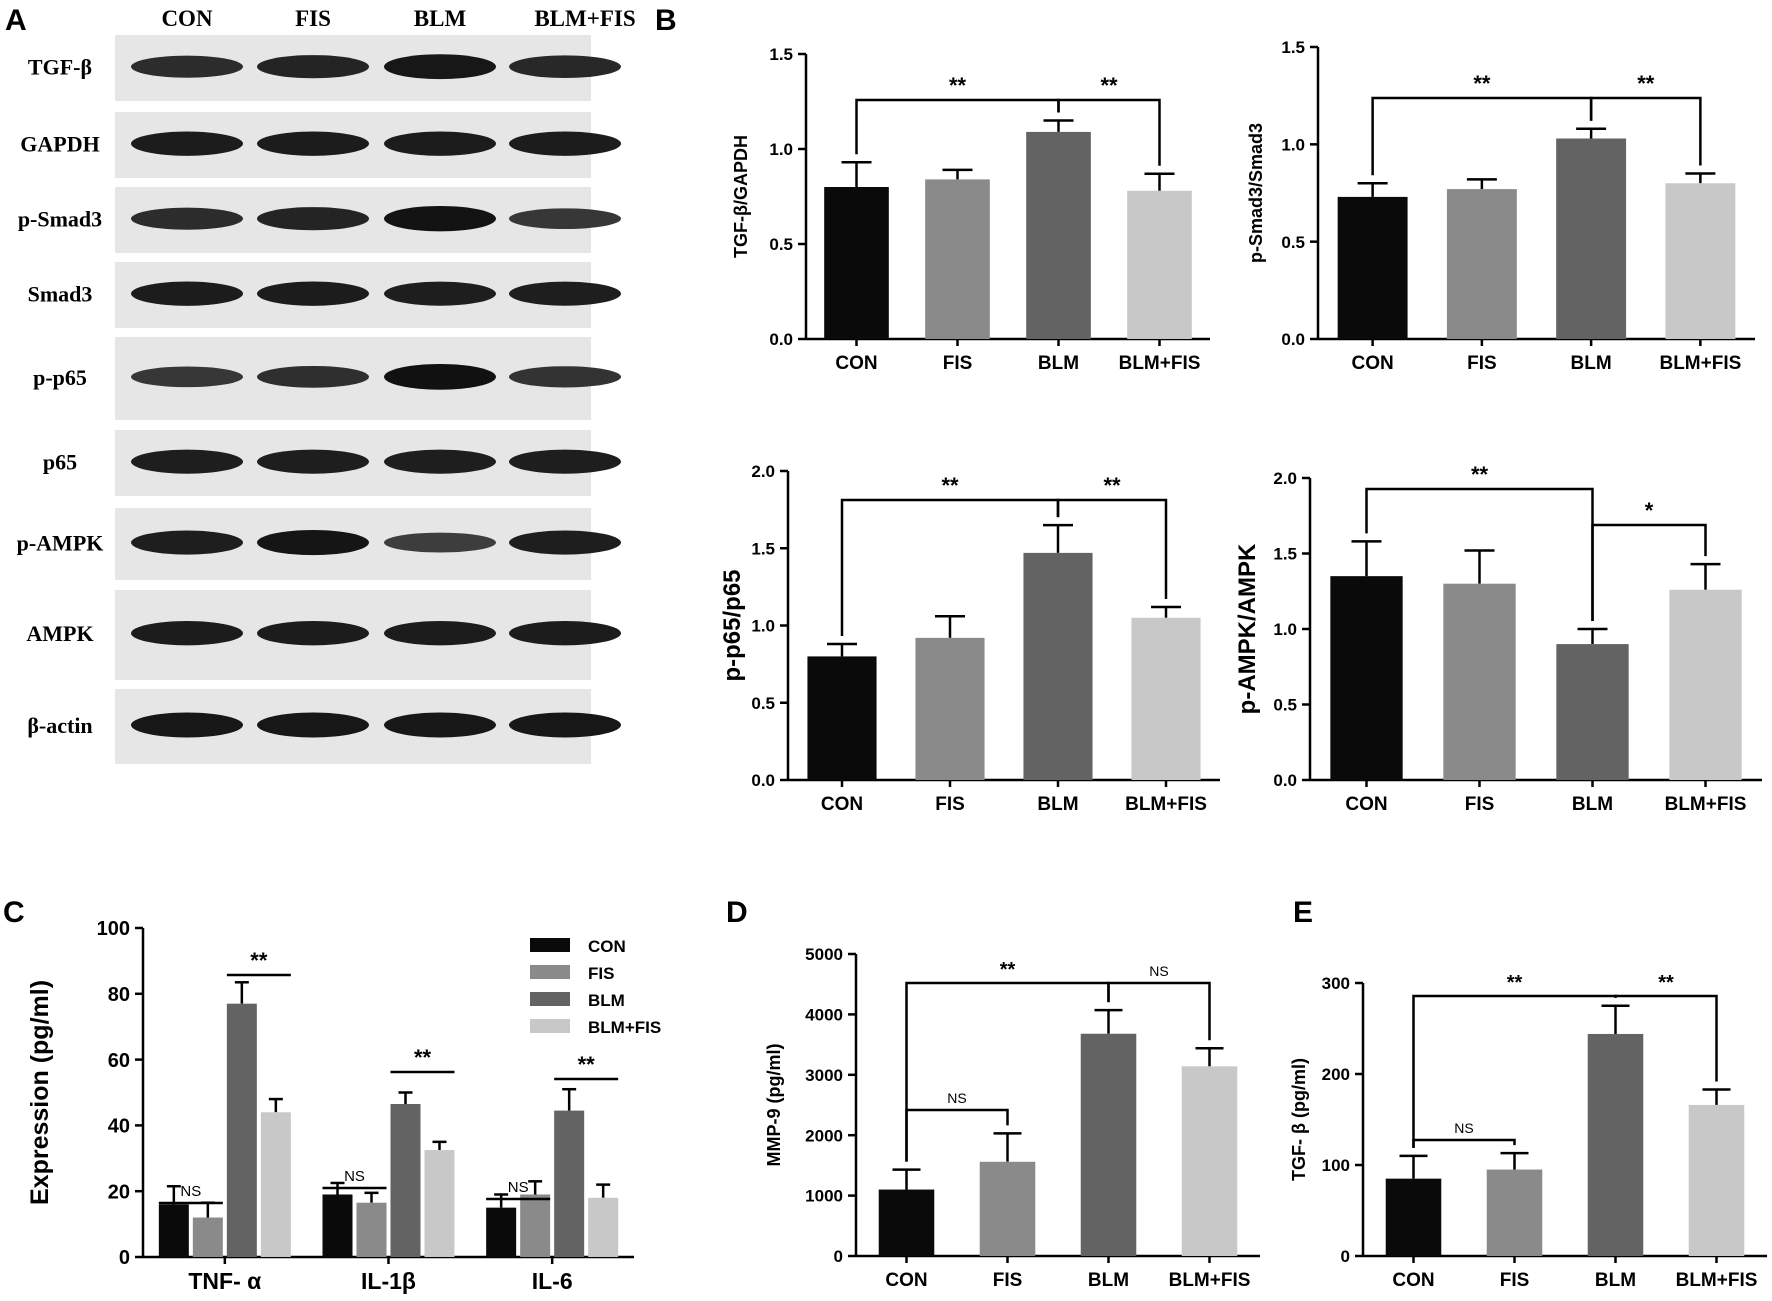  I want to click on blot-lane-label: BLM, so click(440, 18).